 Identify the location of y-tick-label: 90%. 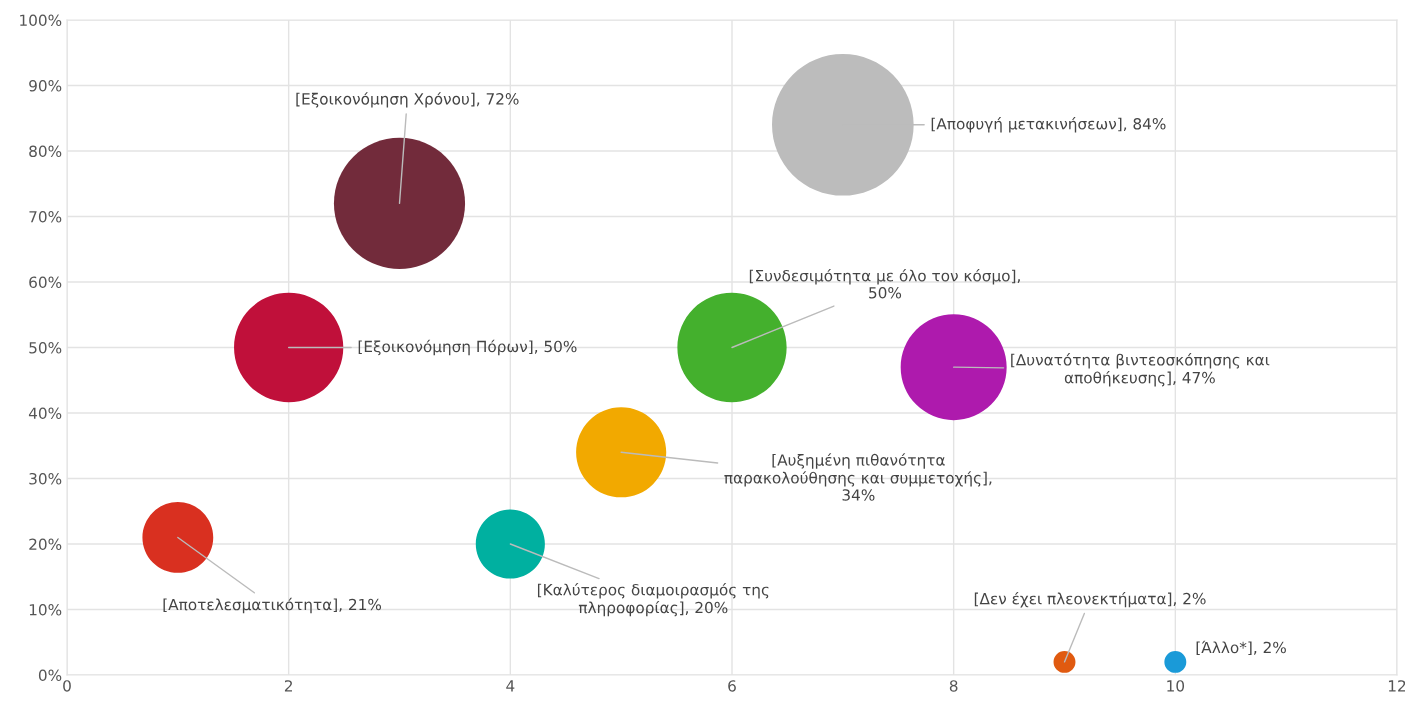
(45, 85).